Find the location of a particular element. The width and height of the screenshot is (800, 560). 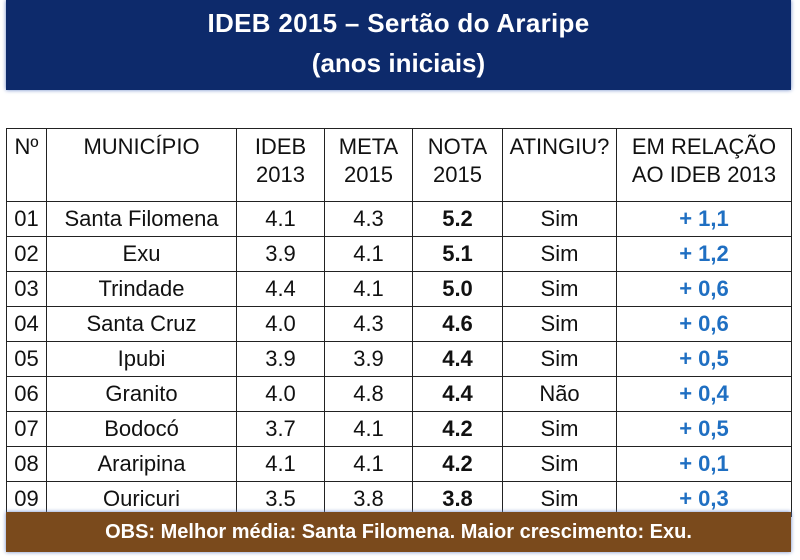

header-nota-2015: NOTA 2015 is located at coordinates (457, 165).